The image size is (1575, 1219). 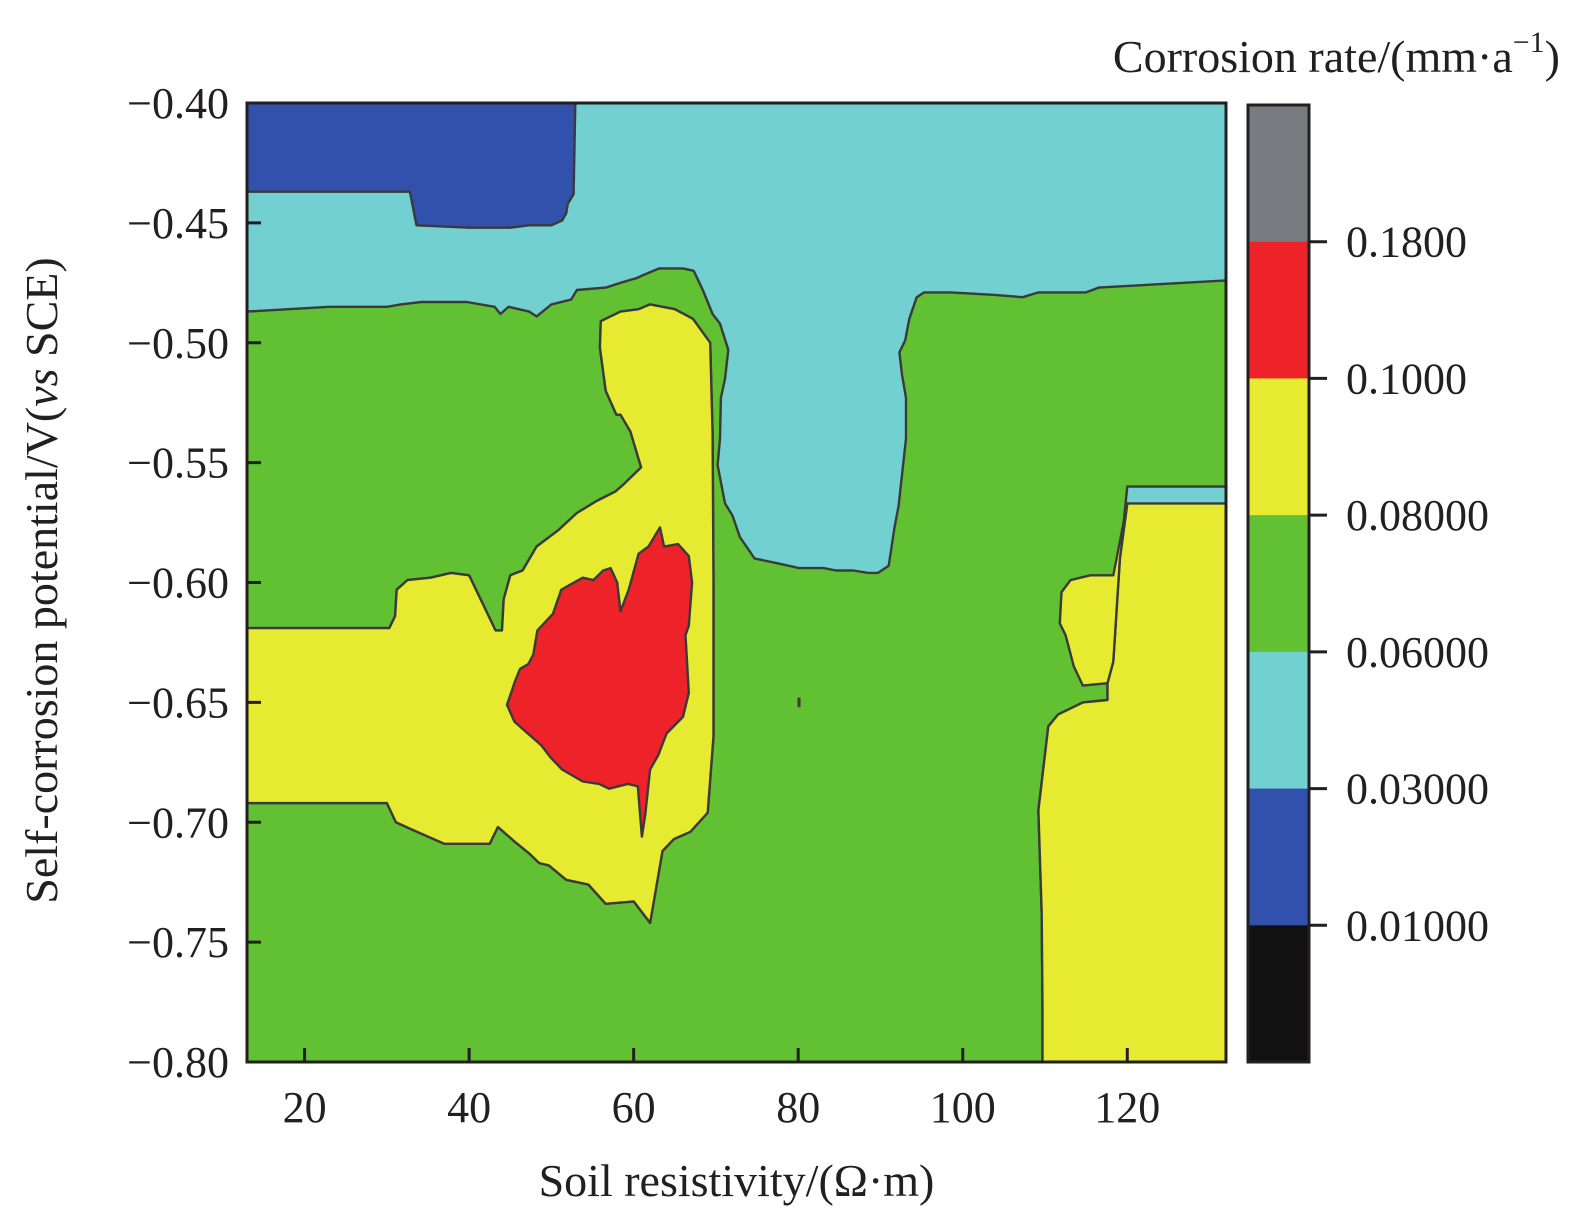 I want to click on yellow-right-inner-bump, so click(x=1093, y=594).